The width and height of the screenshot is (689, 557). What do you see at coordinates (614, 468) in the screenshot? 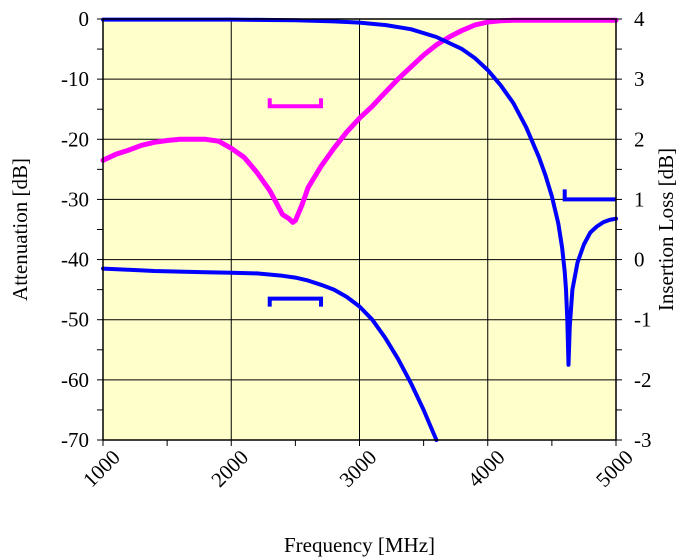
I see `x-tick-label: 5000` at bounding box center [614, 468].